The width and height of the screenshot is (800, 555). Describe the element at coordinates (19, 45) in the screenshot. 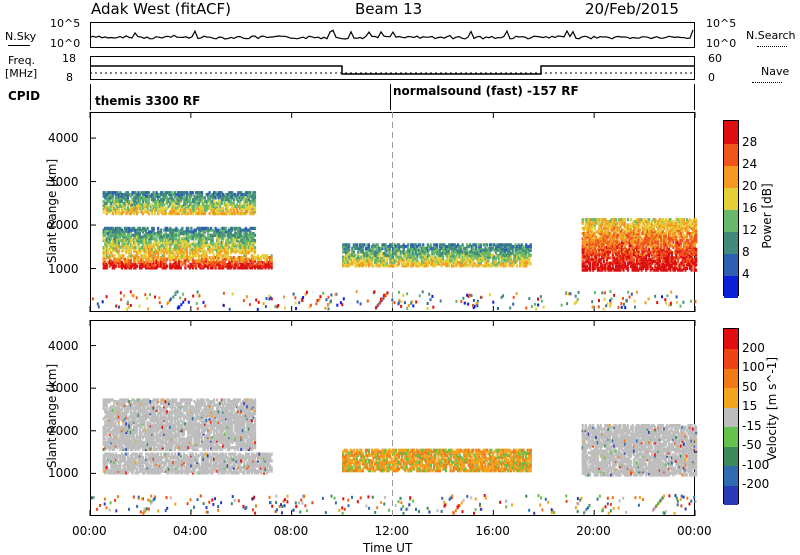

I see `nsky-legend-line` at that location.